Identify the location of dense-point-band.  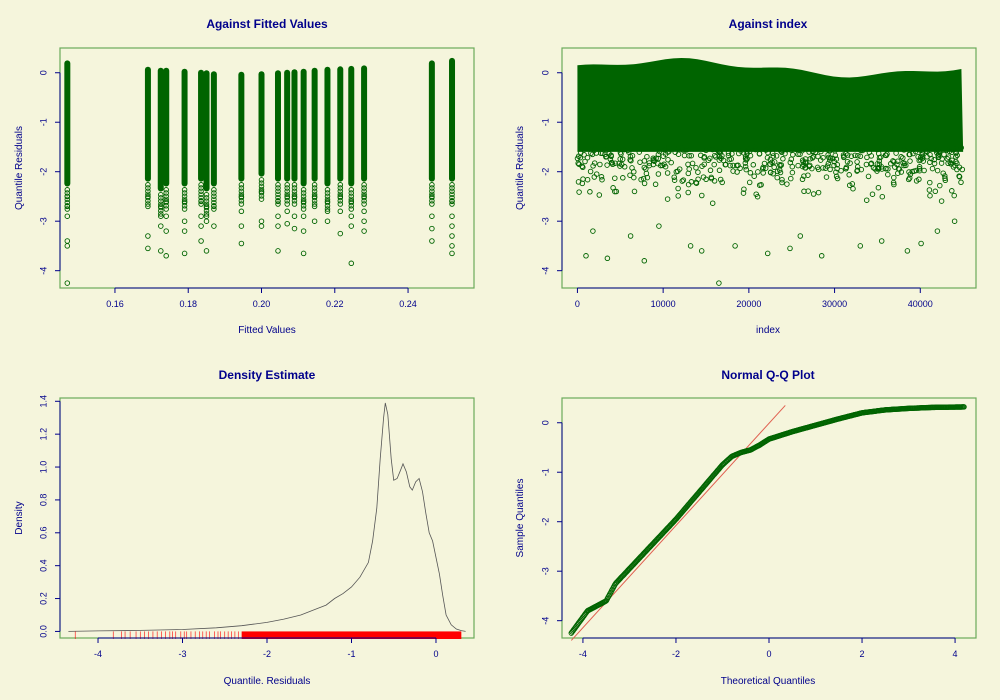
(770, 105).